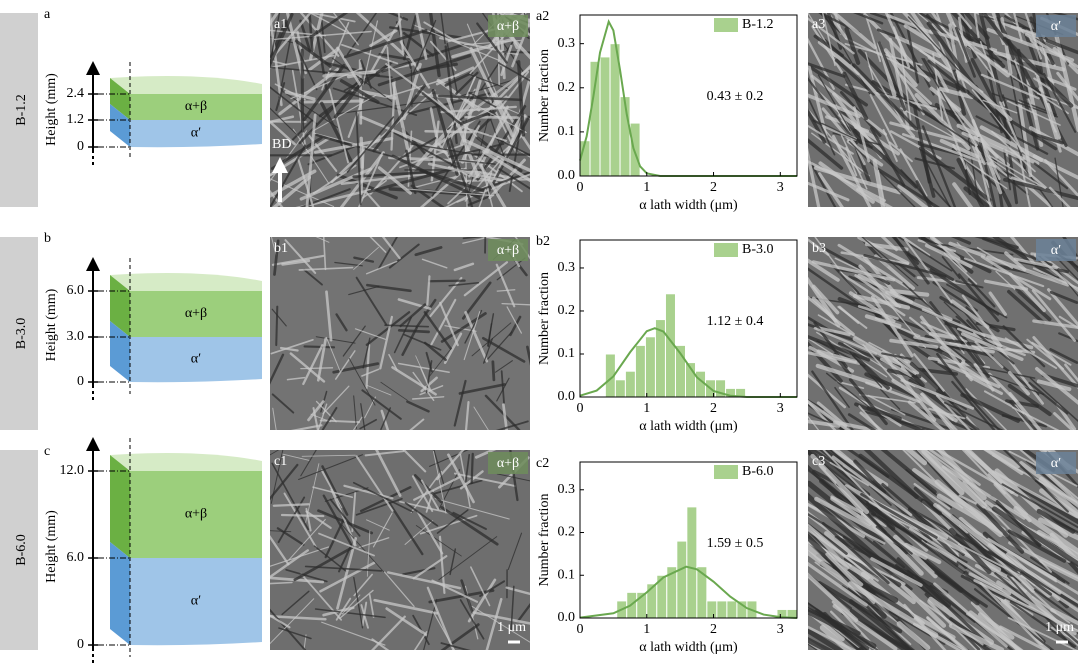 Image resolution: width=1080 pixels, height=663 pixels. I want to click on height-label: Height (mm), so click(51, 324).